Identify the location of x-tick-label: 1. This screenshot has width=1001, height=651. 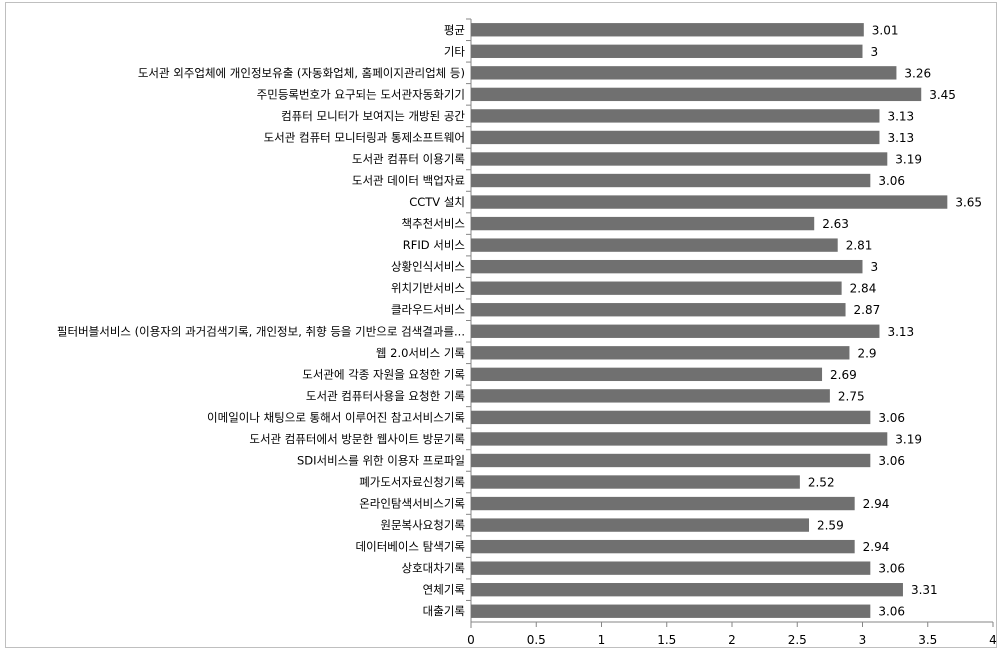
(602, 640).